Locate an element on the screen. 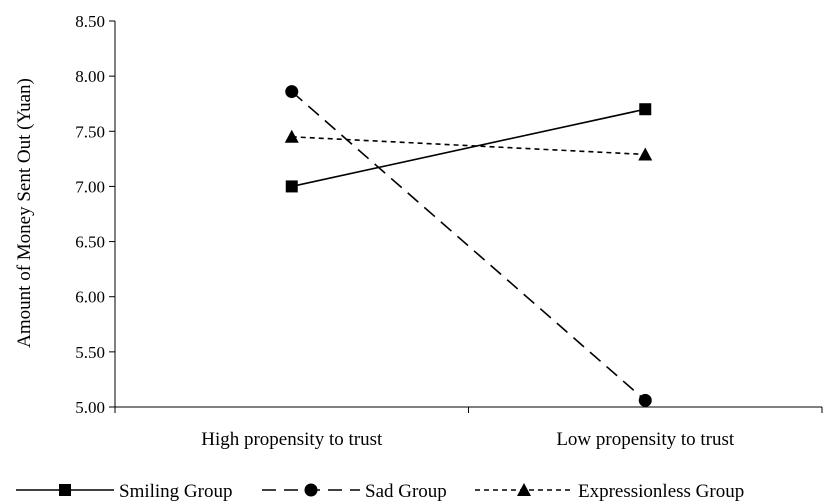  legend-marker-expressionless-group is located at coordinates (524, 489).